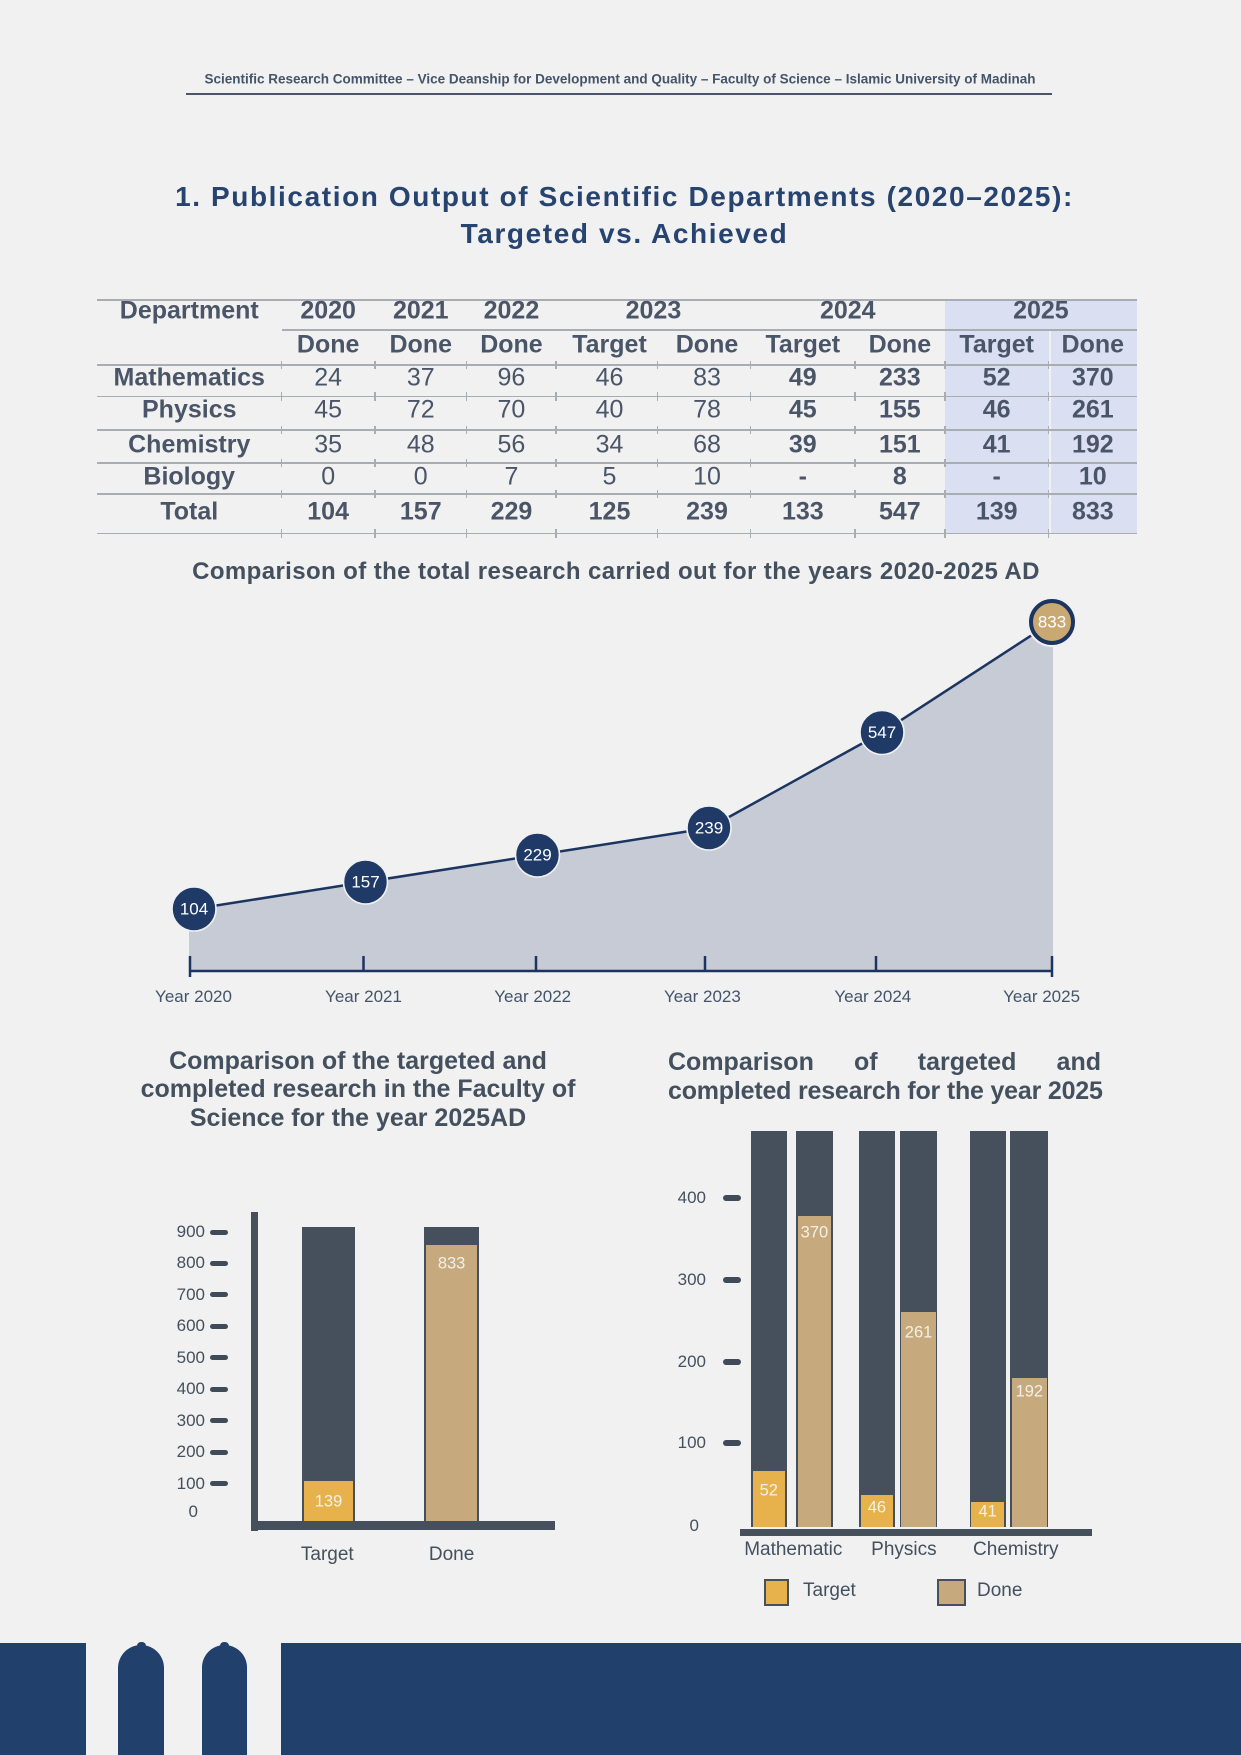 The height and width of the screenshot is (1755, 1241). Describe the element at coordinates (882, 732) in the screenshot. I see `svg-text: 547` at that location.